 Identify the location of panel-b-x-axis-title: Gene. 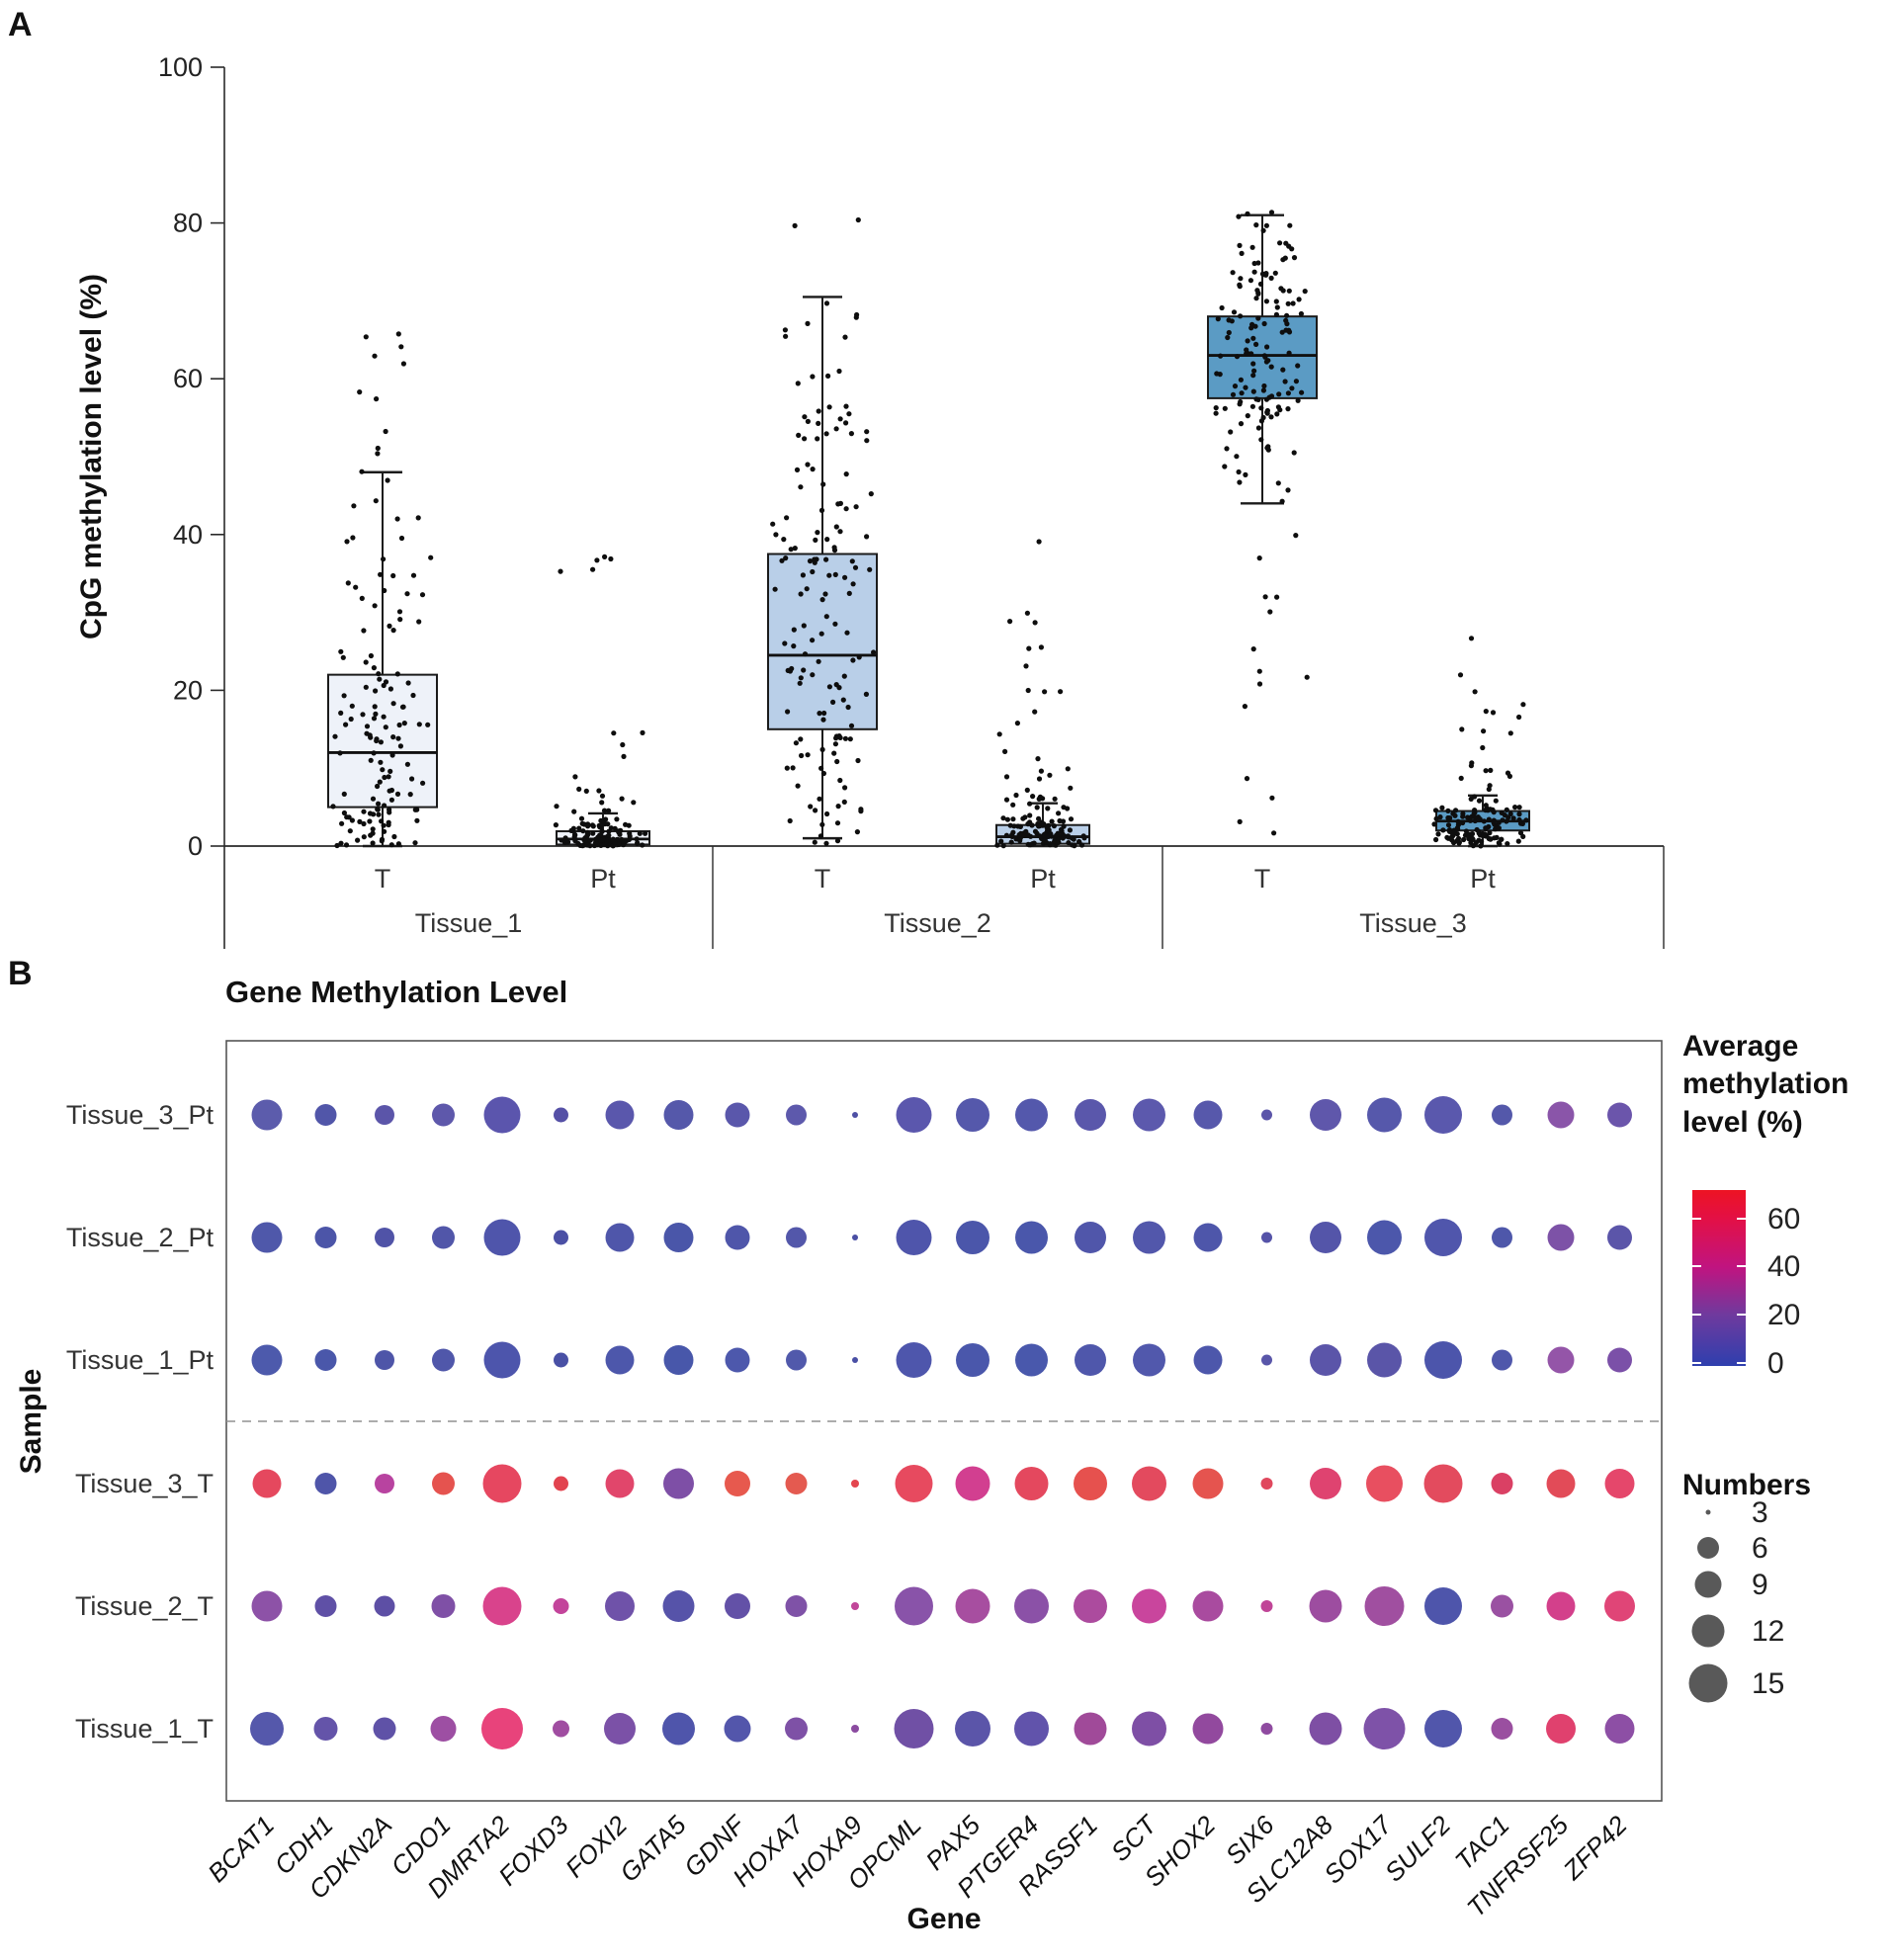
(944, 1919).